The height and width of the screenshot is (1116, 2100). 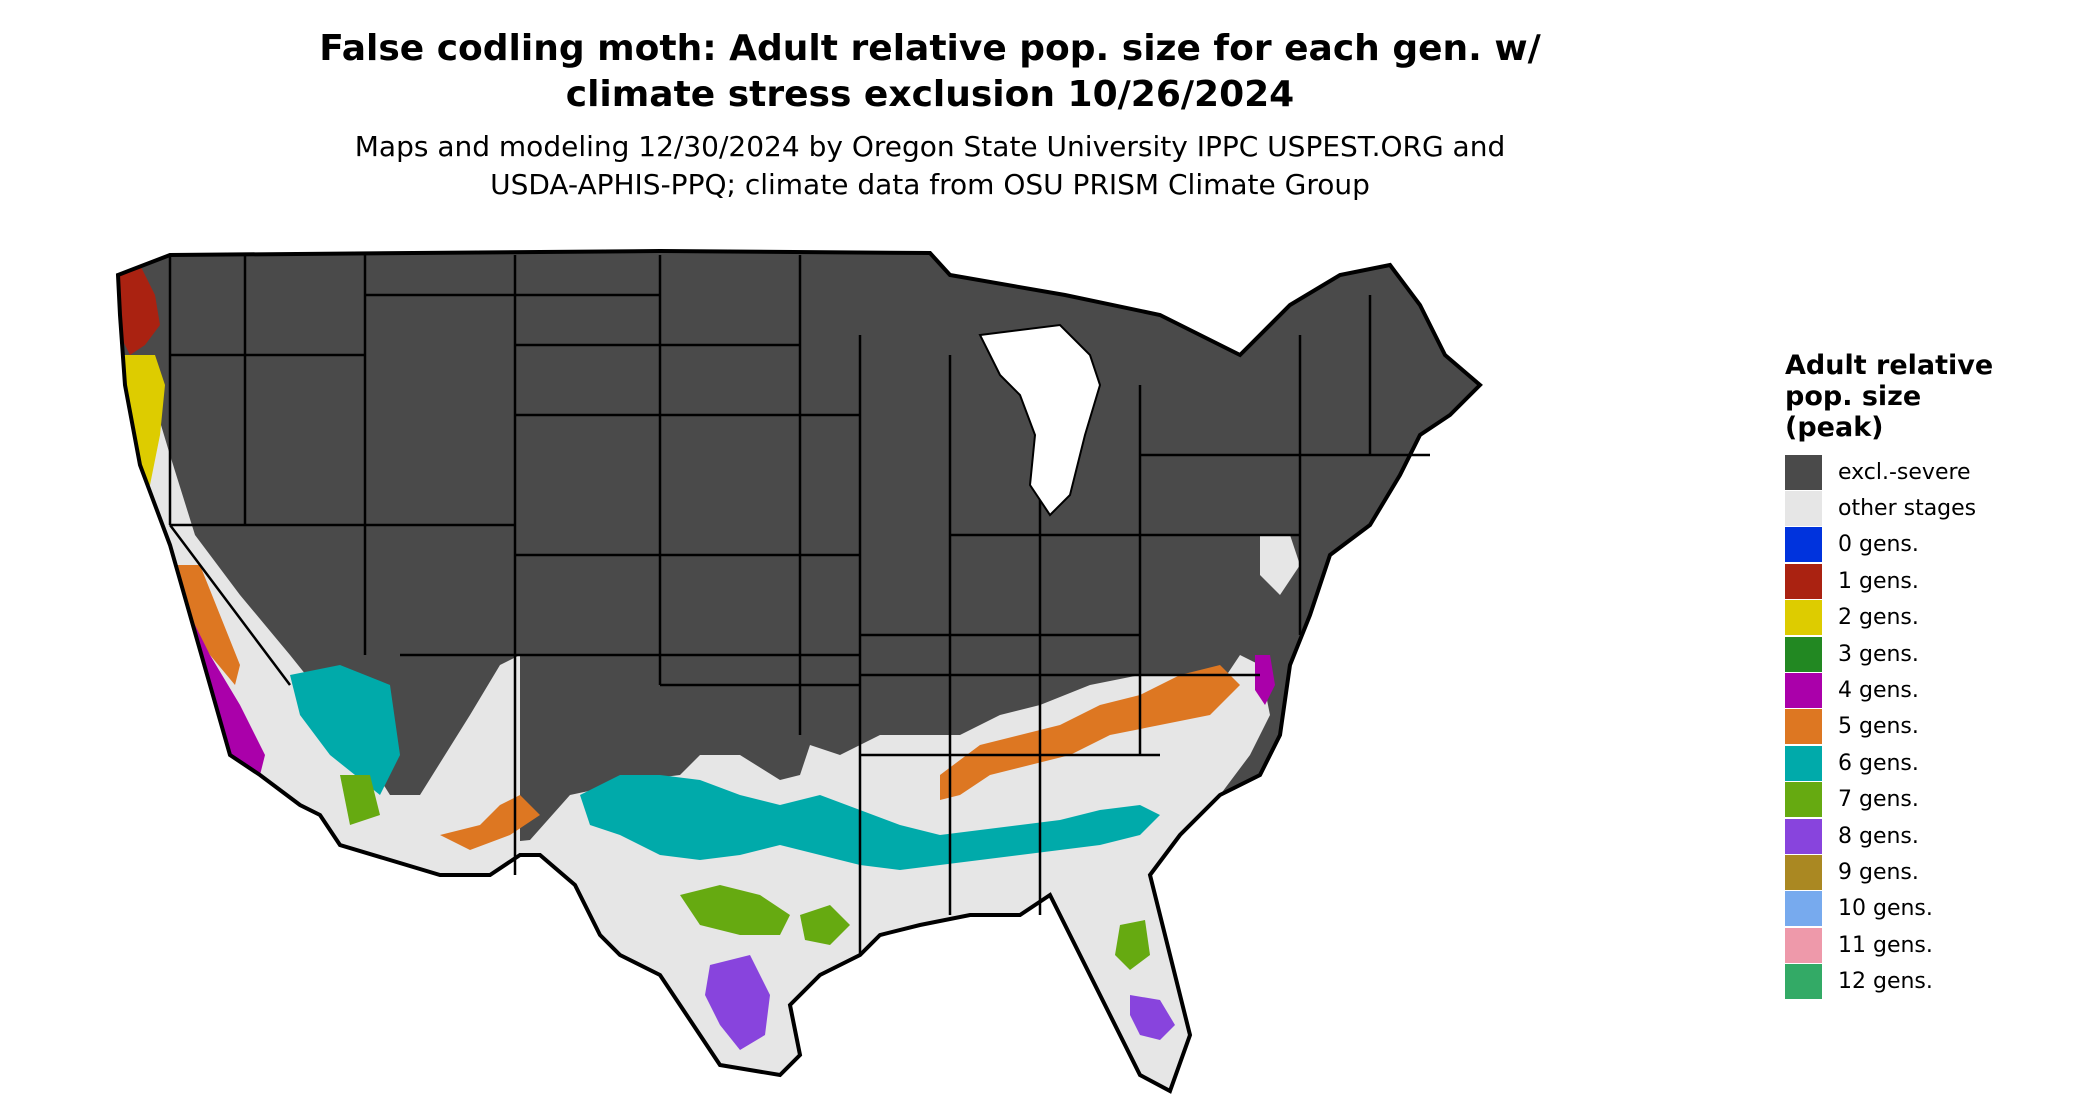 What do you see at coordinates (1935, 654) in the screenshot?
I see `legend-item: 3 gens.` at bounding box center [1935, 654].